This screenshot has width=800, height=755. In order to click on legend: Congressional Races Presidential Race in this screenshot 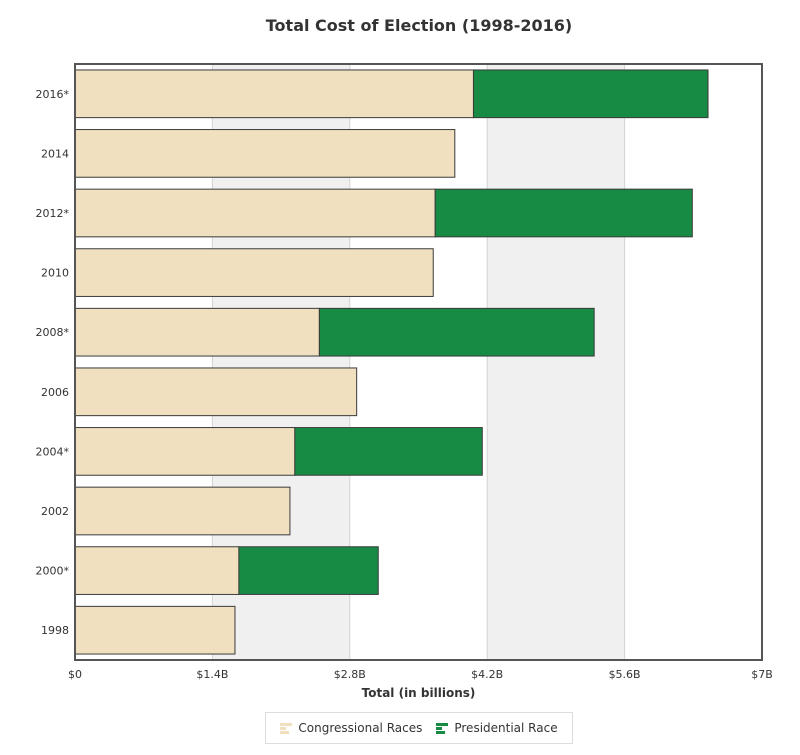, I will do `click(419, 728)`.